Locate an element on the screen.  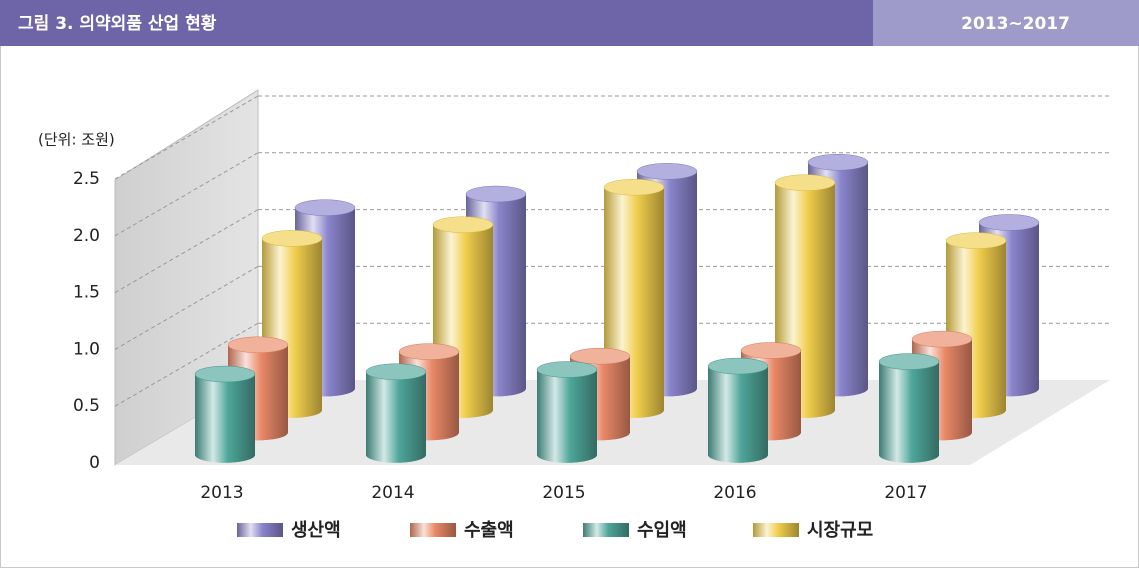
x-tick-label: 2016 is located at coordinates (734, 493).